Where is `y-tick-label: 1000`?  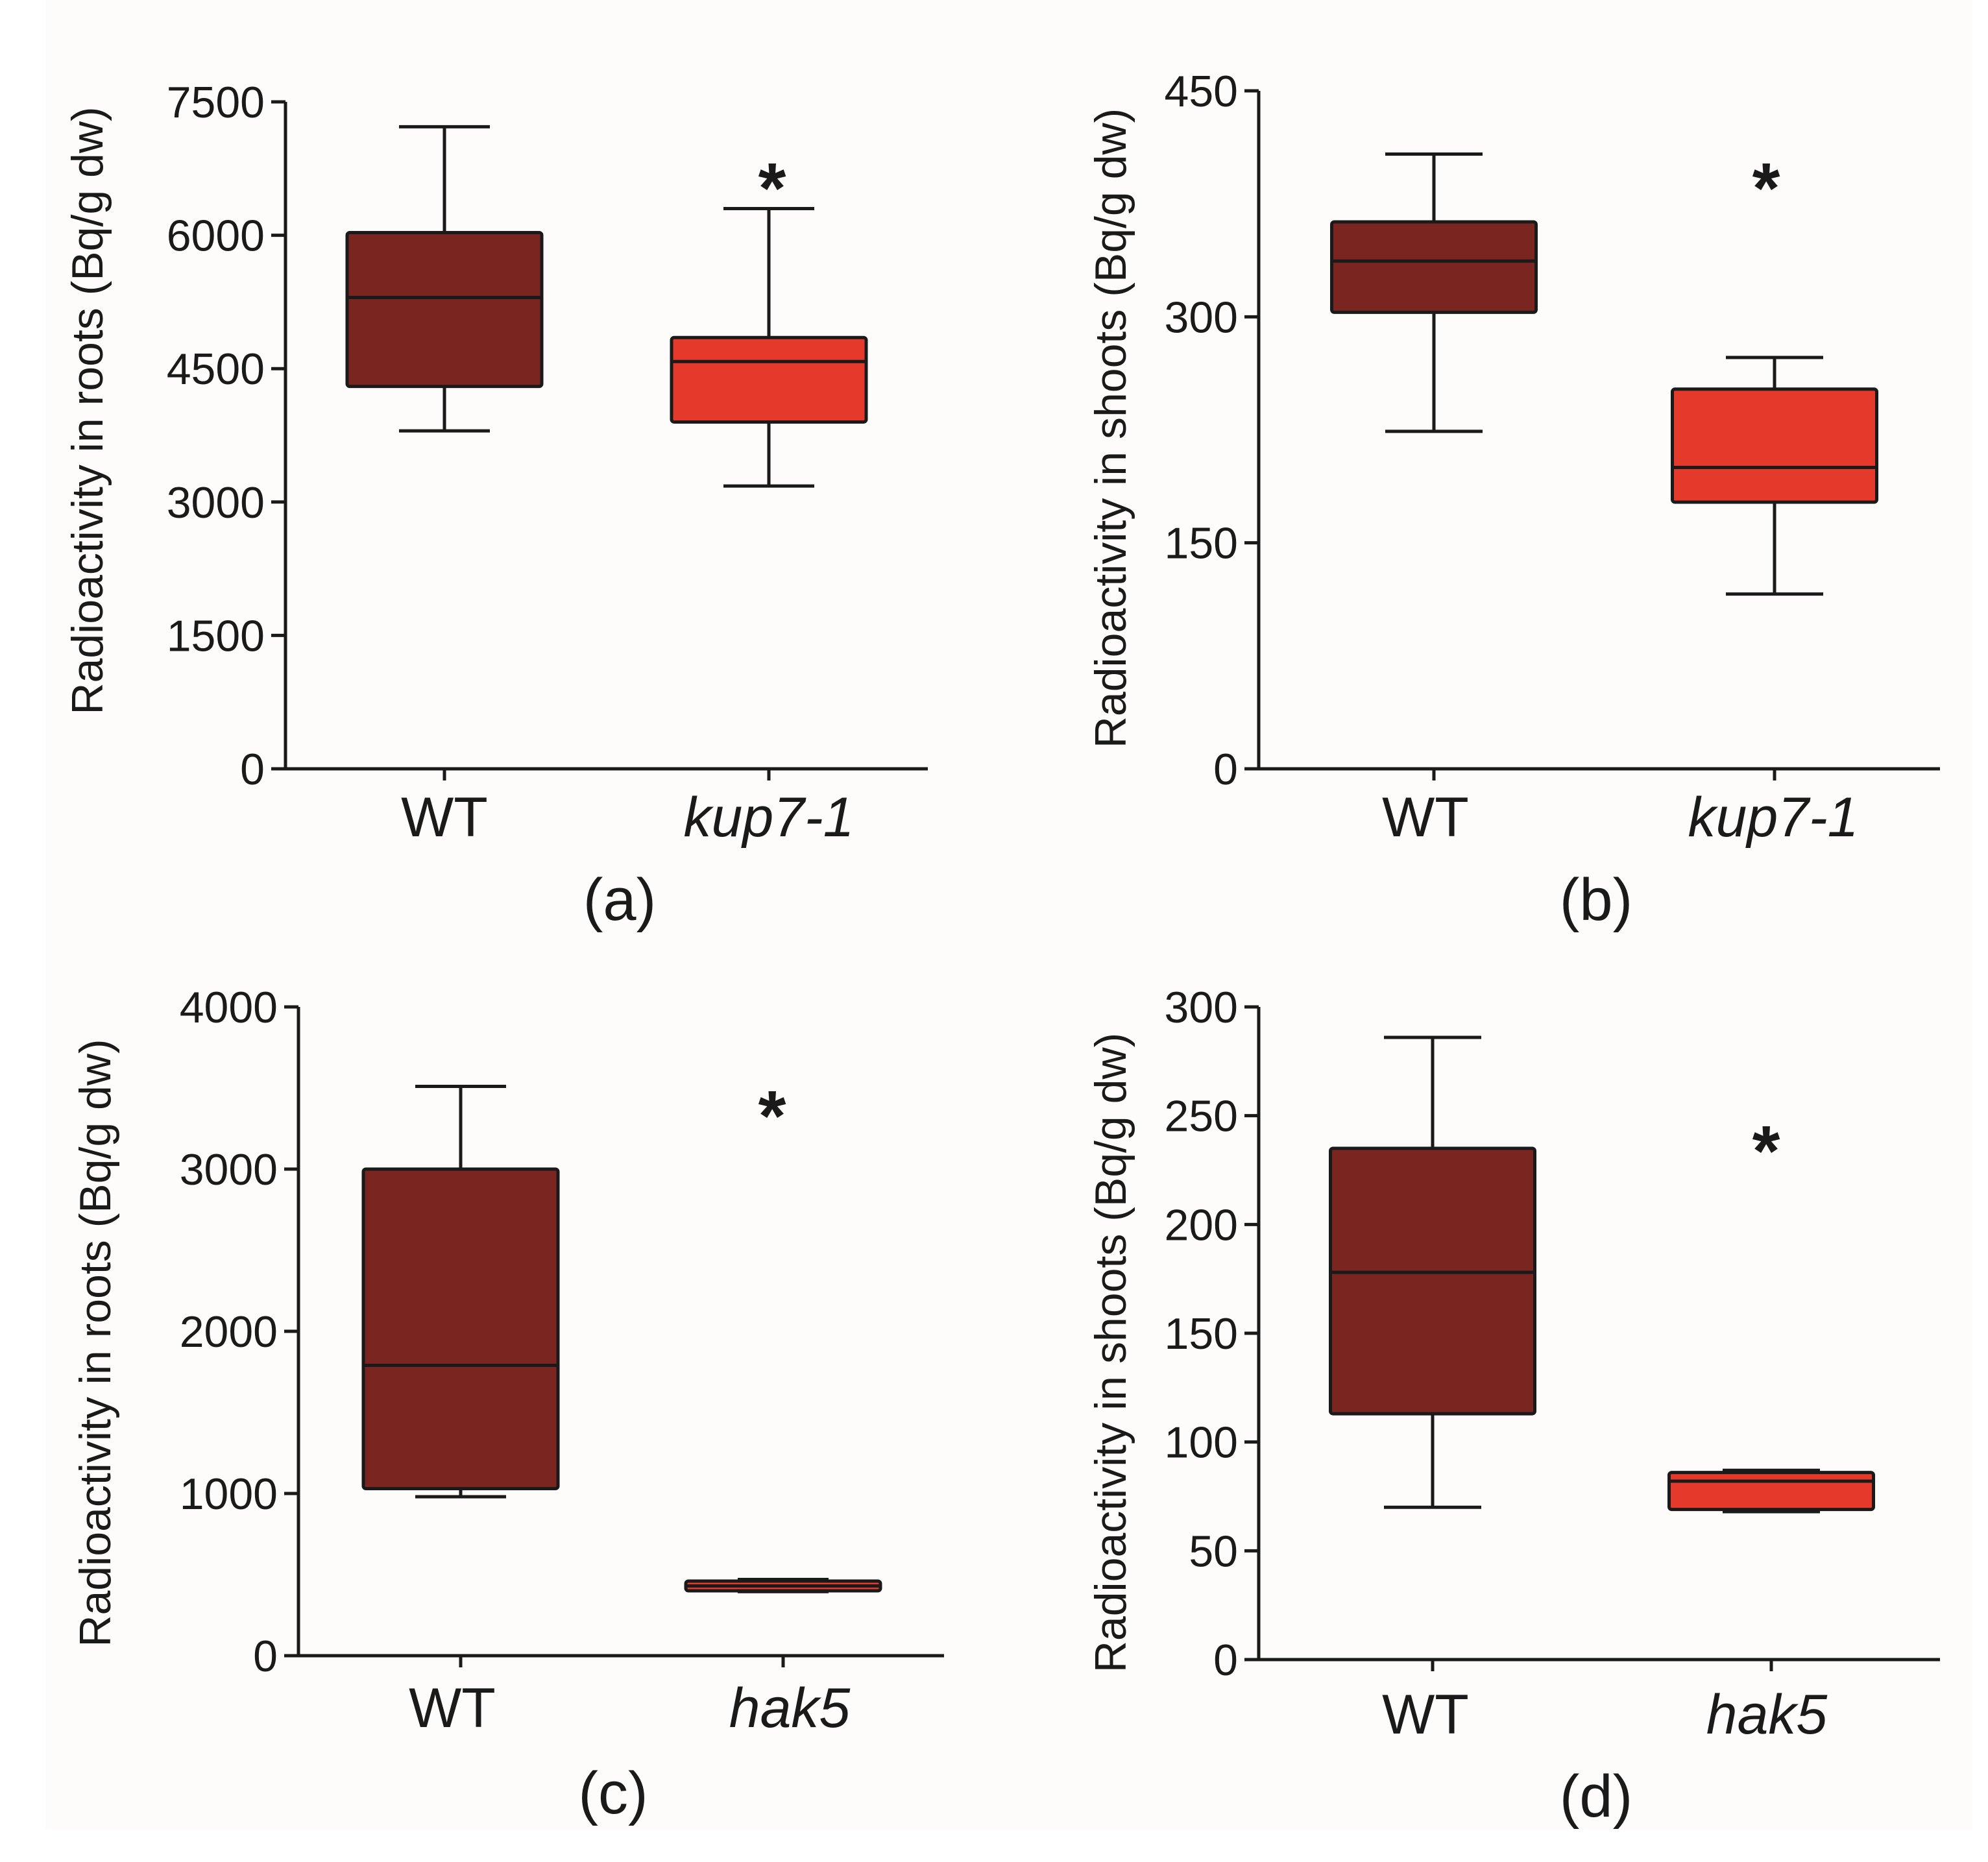 y-tick-label: 1000 is located at coordinates (229, 1494).